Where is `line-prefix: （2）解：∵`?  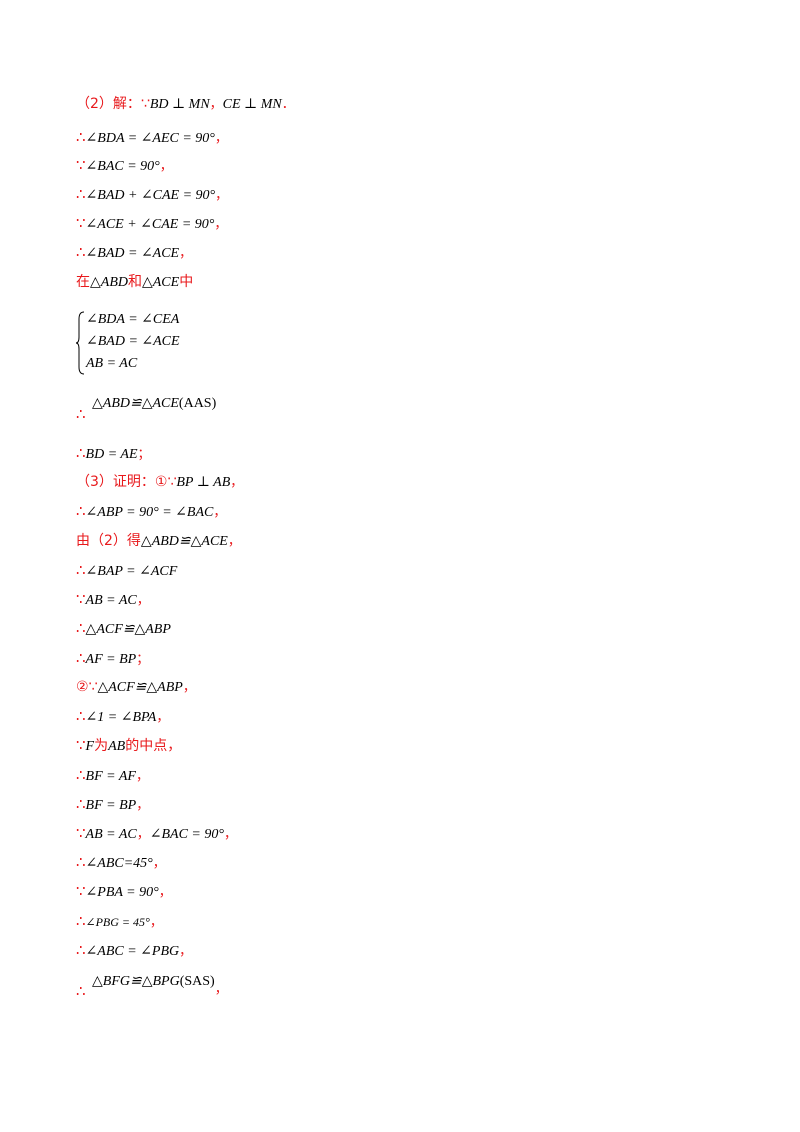
line-prefix: （2）解：∵ is located at coordinates (113, 104).